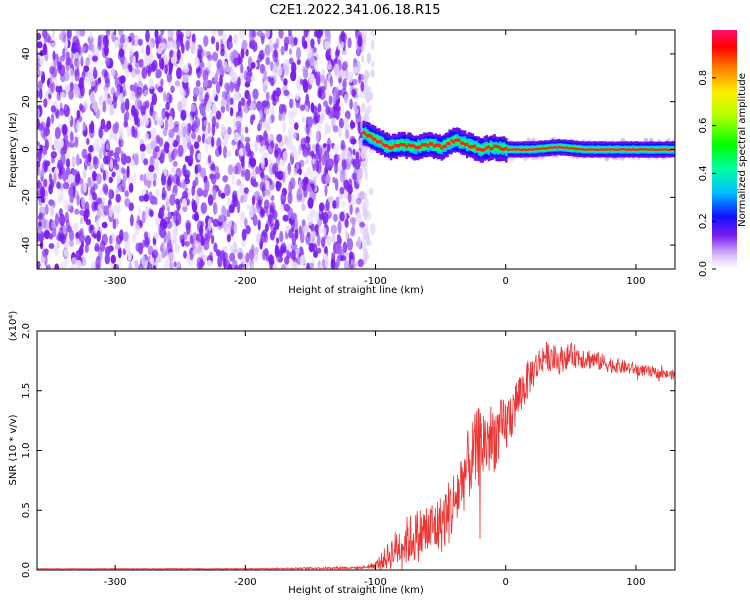 The height and width of the screenshot is (600, 750). I want to click on spectrogram-x-label: Height of straight line (km), so click(356, 290).